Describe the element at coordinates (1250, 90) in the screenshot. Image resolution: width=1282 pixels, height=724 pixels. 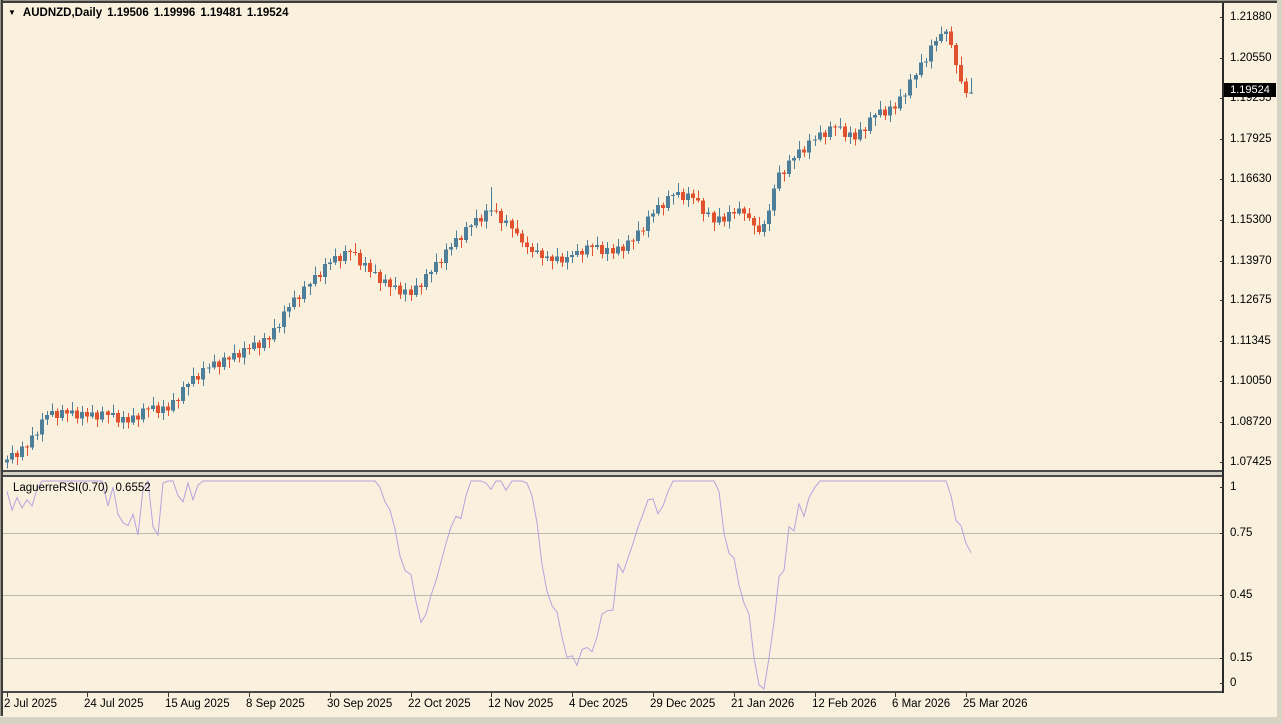
I see `current-price-badge: 1.19524` at that location.